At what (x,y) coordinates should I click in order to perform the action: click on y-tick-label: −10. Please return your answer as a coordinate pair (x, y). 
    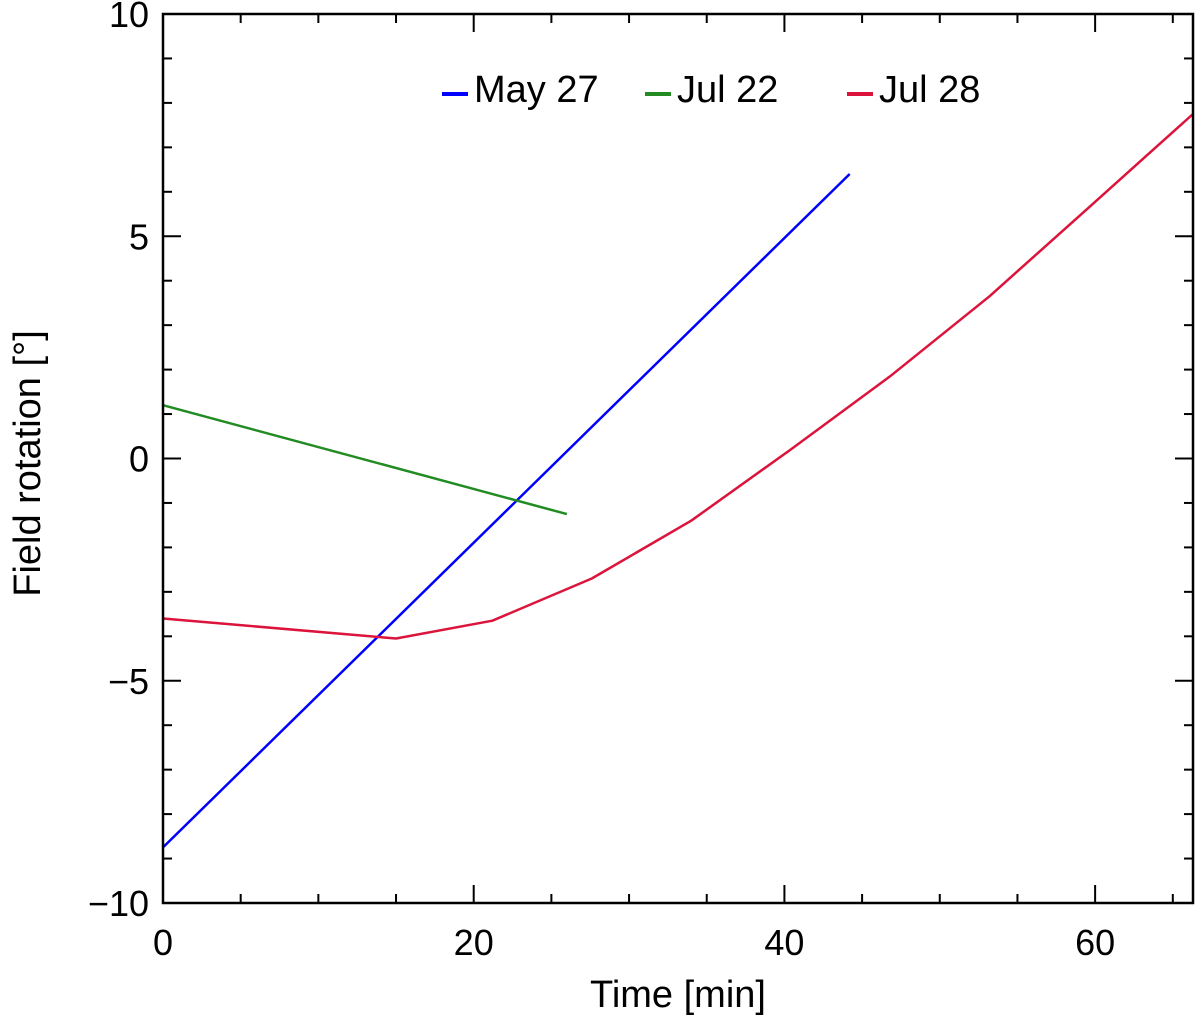
    Looking at the image, I should click on (118, 903).